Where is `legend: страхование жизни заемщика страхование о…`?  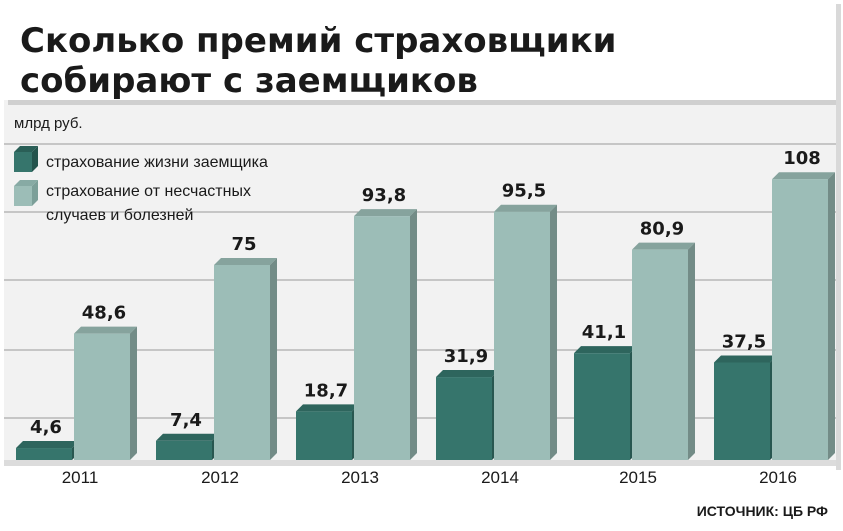 legend: страхование жизни заемщика страхование о… is located at coordinates (141, 185).